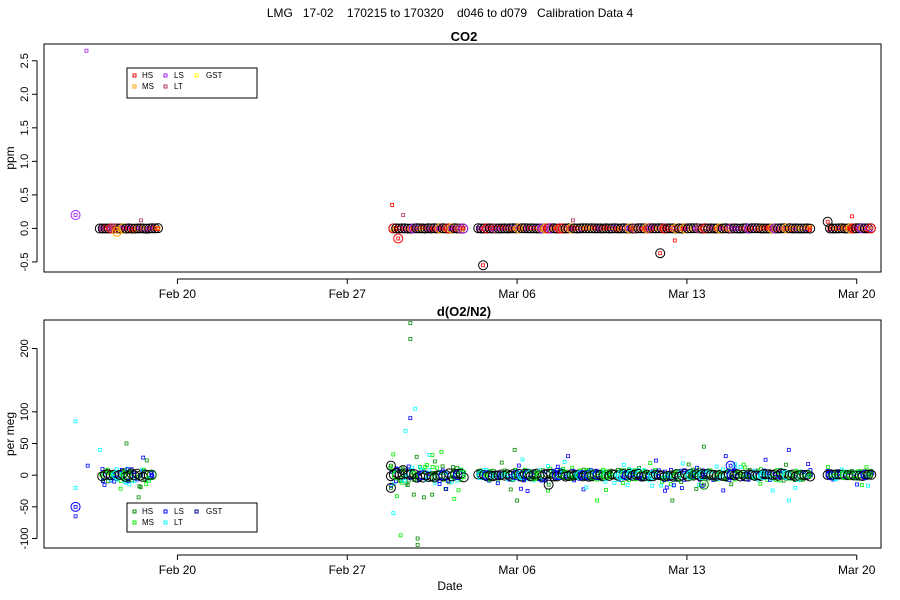 This screenshot has width=900, height=600. Describe the element at coordinates (517, 570) in the screenshot. I see `o2n2-x-tick-label: Mar 06` at that location.